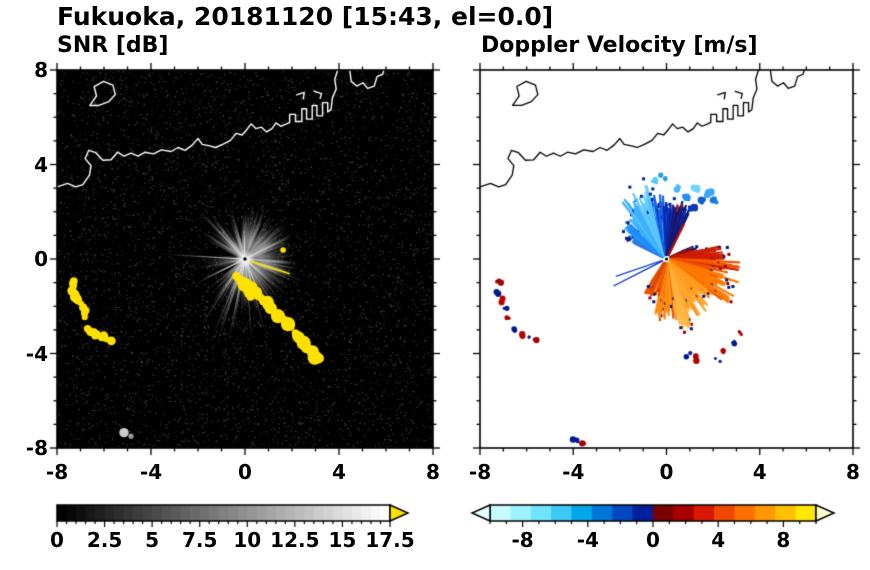 The width and height of the screenshot is (870, 570). I want to click on doppler-colorbar, so click(668, 517).